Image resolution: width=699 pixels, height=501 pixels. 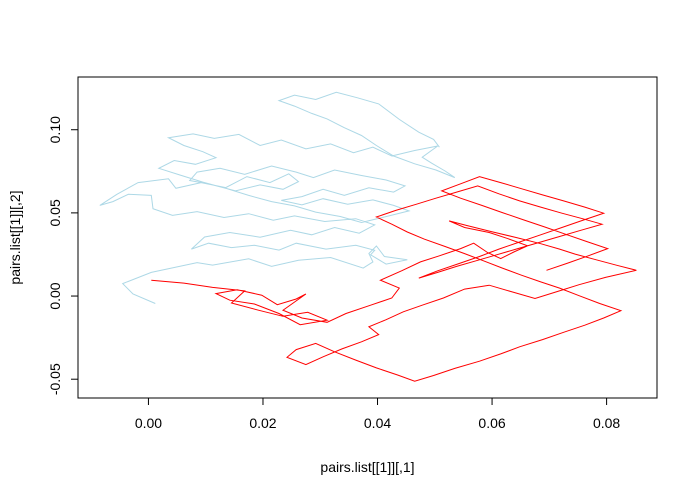 I want to click on y-tick-label: 0.10, so click(x=55, y=129).